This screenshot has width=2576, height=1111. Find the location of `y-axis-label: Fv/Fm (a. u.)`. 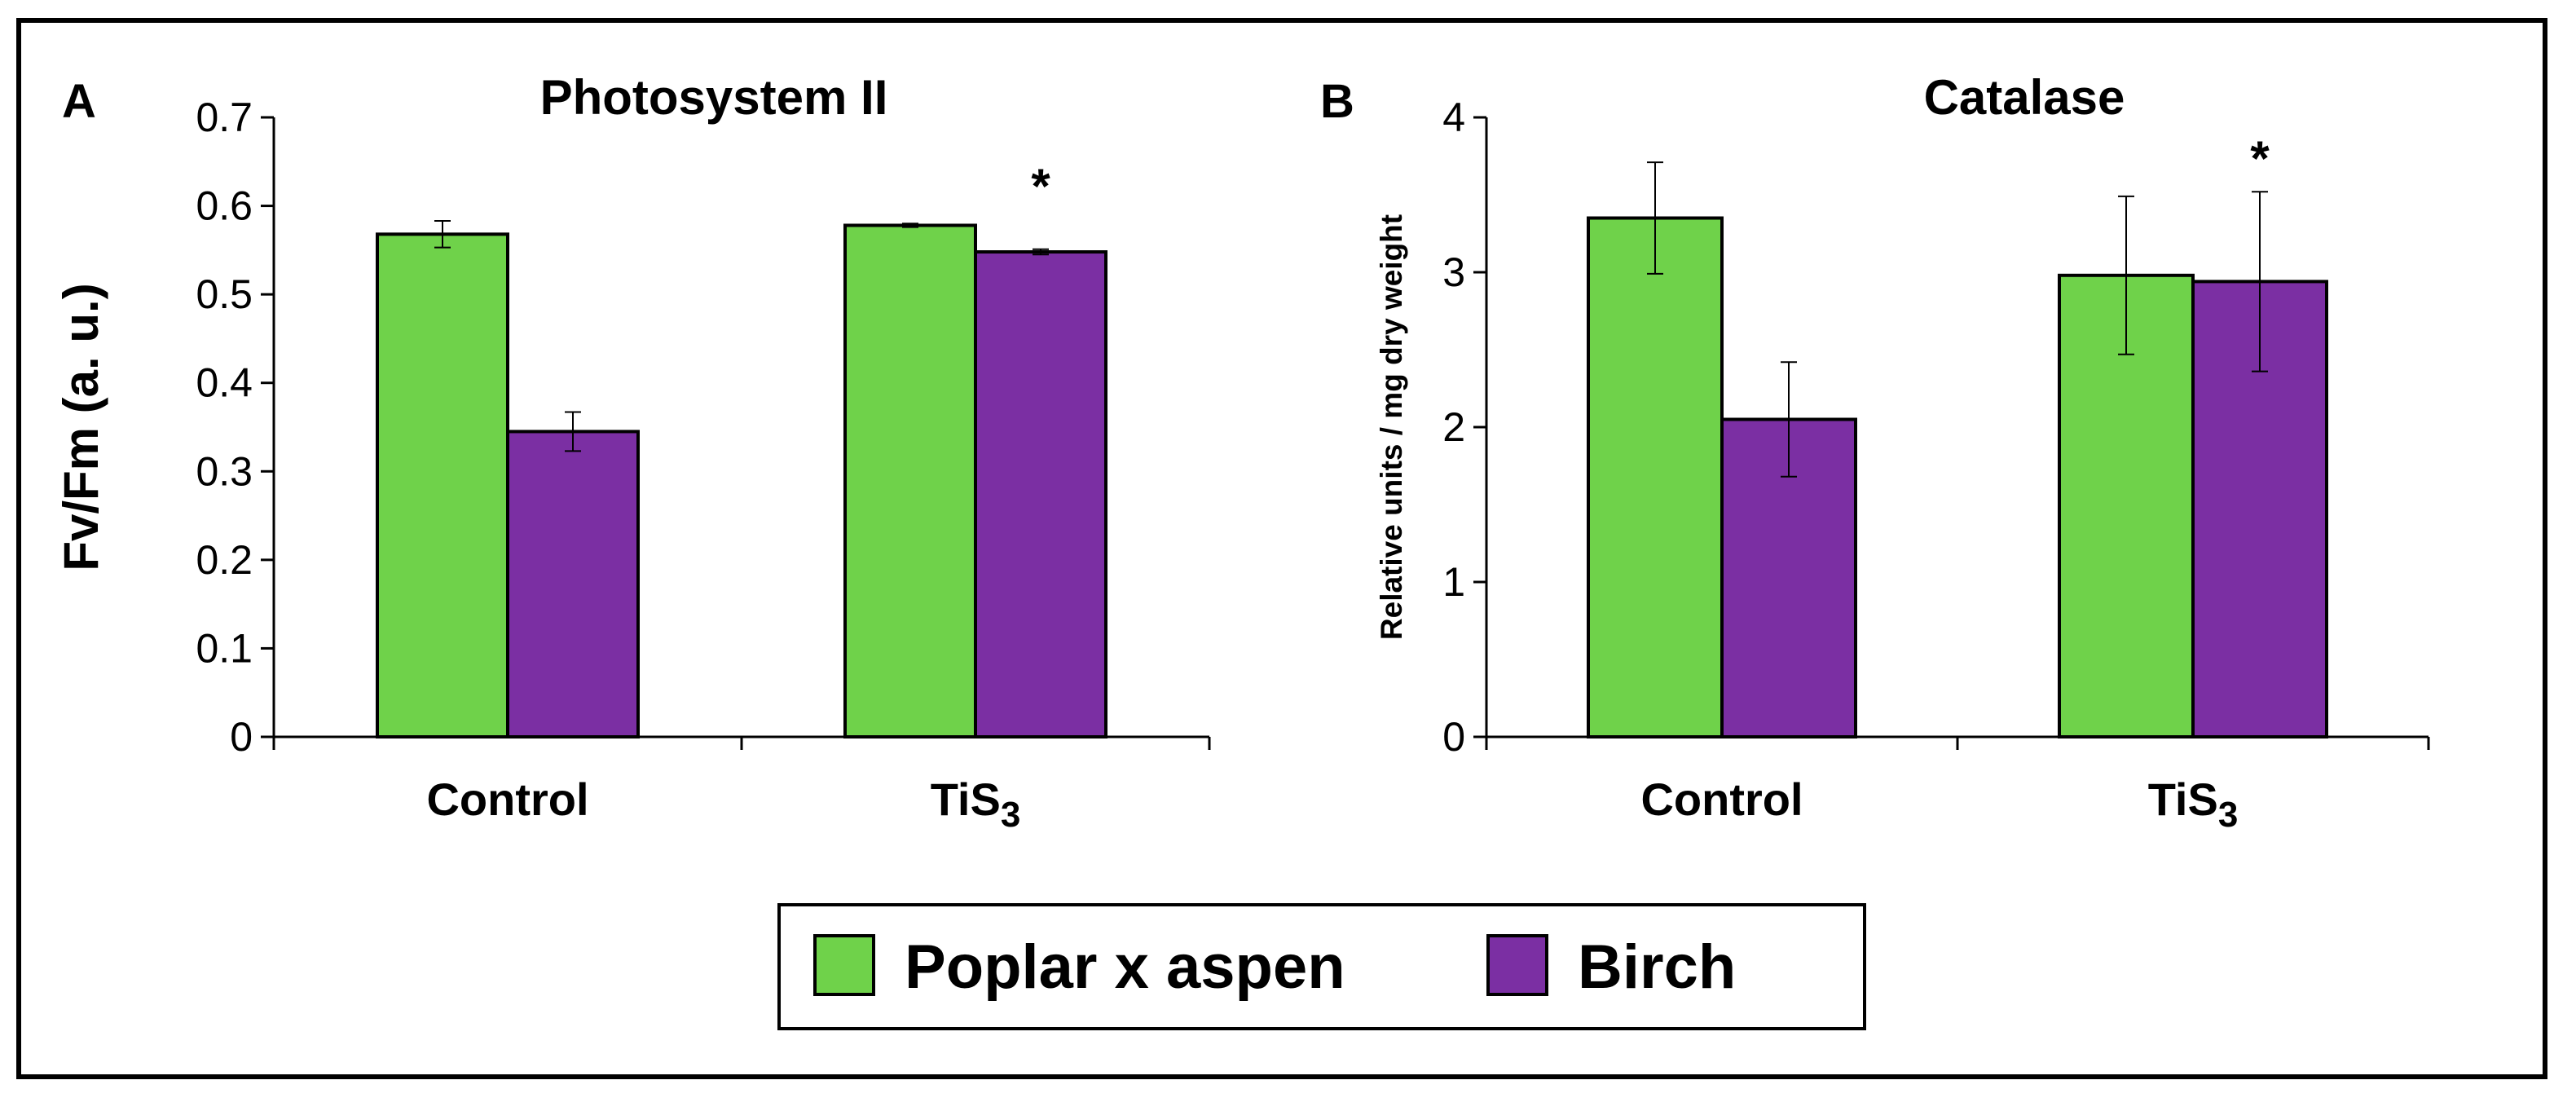

y-axis-label: Fv/Fm (a. u.) is located at coordinates (81, 427).